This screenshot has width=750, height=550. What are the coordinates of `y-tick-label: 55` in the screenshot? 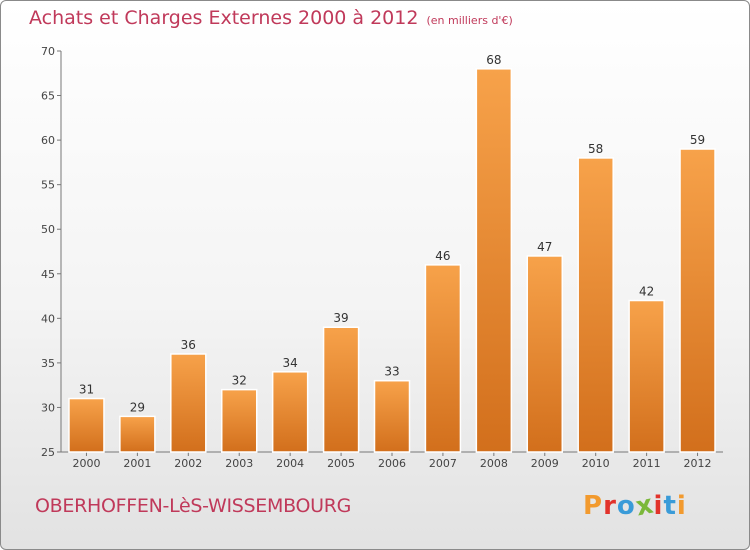 It's located at (48, 185).